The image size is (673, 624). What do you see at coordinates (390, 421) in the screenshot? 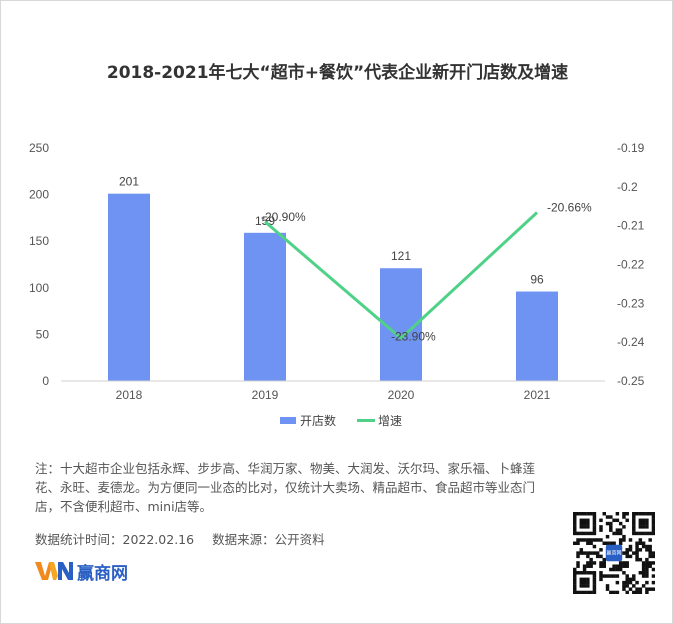
I see `legend-label-line: 增速` at bounding box center [390, 421].